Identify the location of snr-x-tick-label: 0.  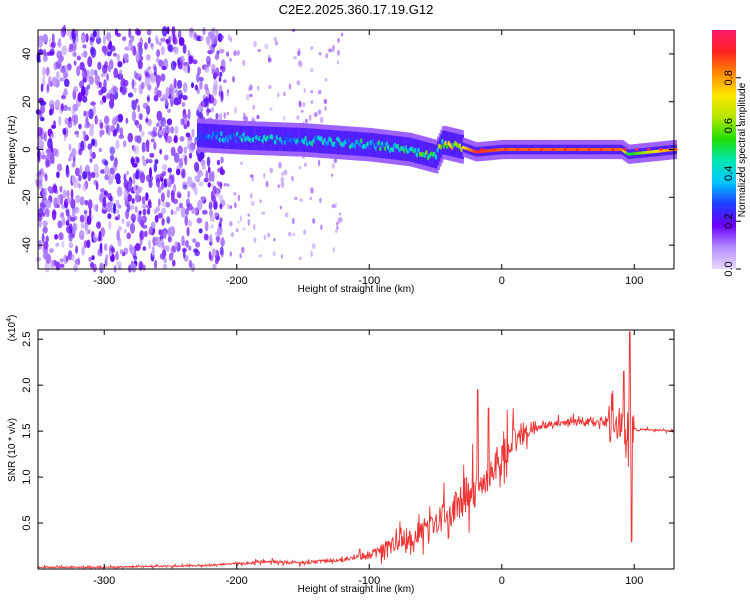
(502, 581).